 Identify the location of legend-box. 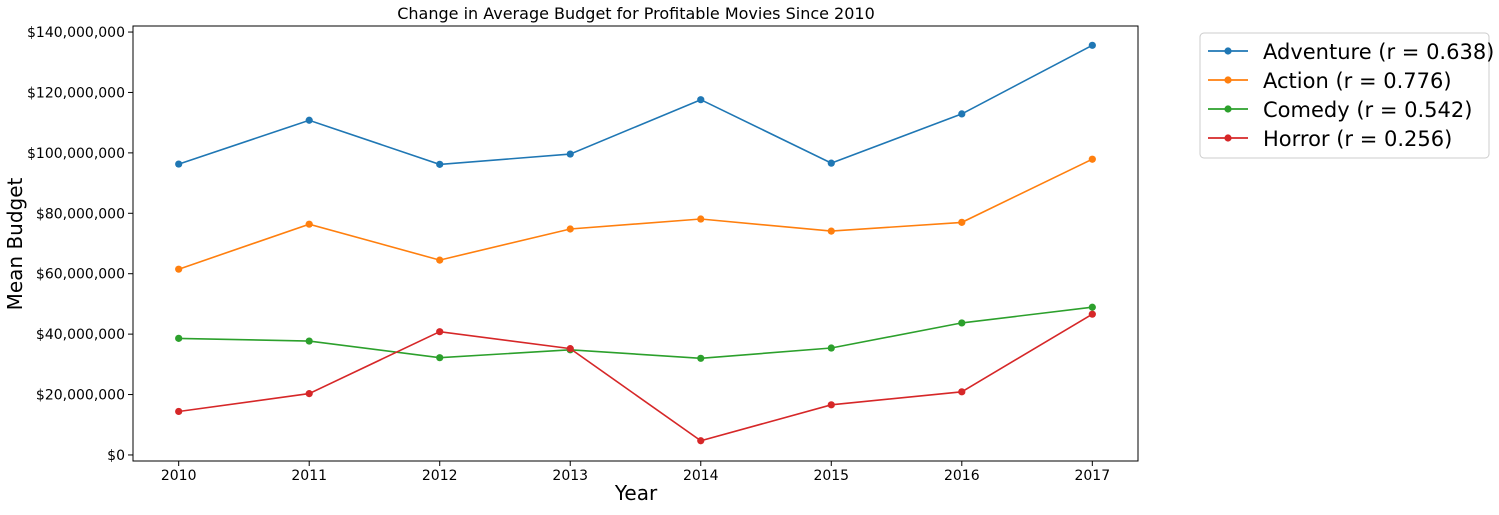
(1344, 95).